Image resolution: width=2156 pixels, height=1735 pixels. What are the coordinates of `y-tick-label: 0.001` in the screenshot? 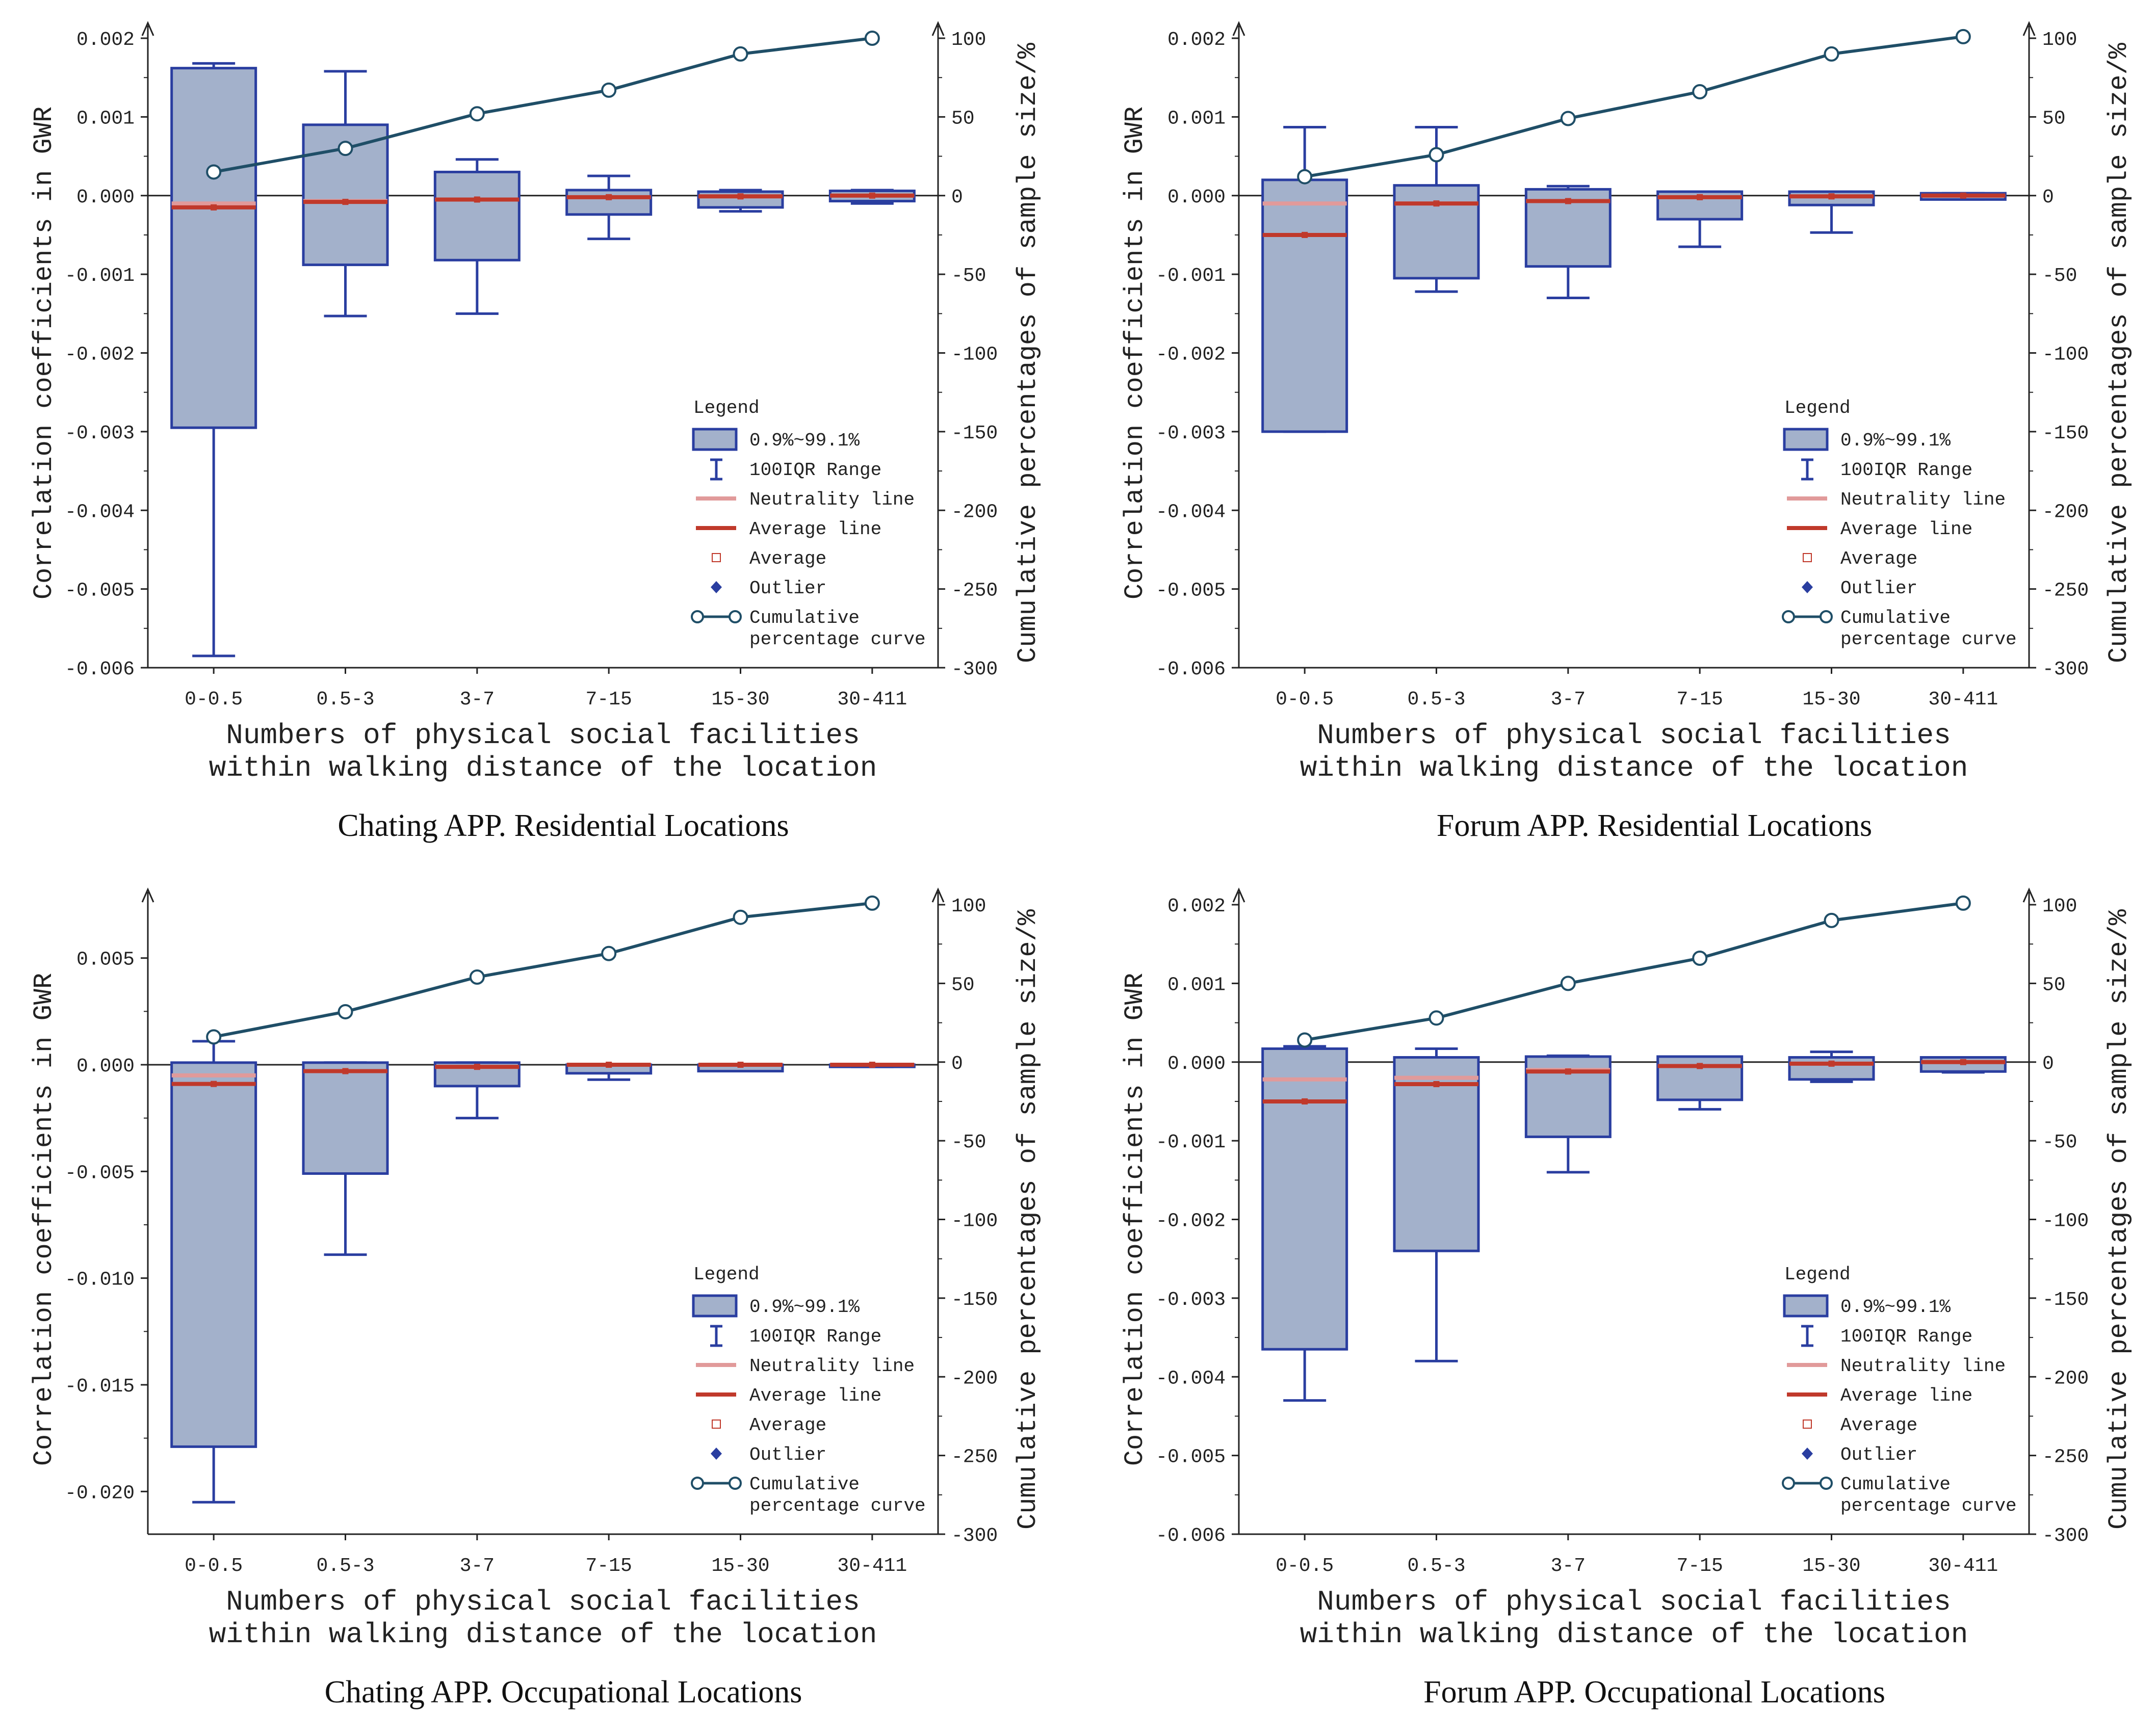 It's located at (105, 118).